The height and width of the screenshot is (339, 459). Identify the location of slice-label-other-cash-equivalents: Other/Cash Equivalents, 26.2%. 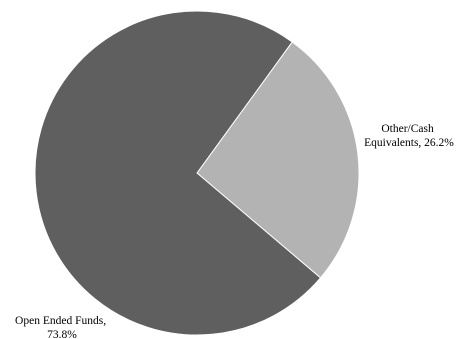
(409, 136).